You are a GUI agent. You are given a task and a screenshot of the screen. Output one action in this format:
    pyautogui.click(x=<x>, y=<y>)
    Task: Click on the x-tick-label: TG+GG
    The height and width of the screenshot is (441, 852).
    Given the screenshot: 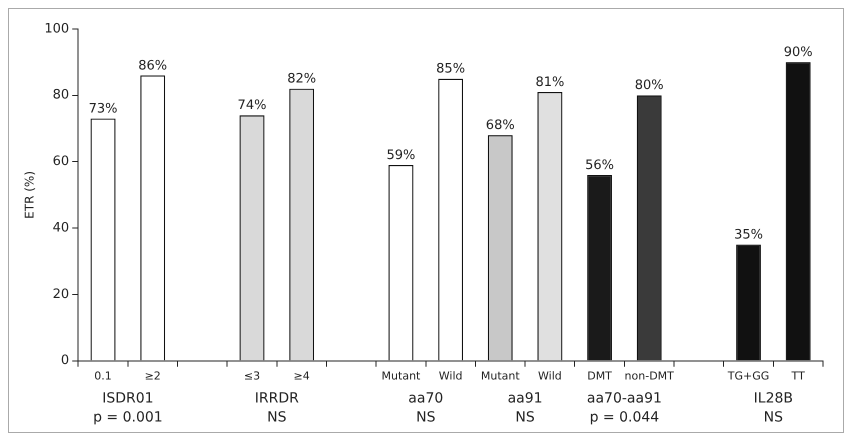 What is the action you would take?
    pyautogui.click(x=748, y=375)
    